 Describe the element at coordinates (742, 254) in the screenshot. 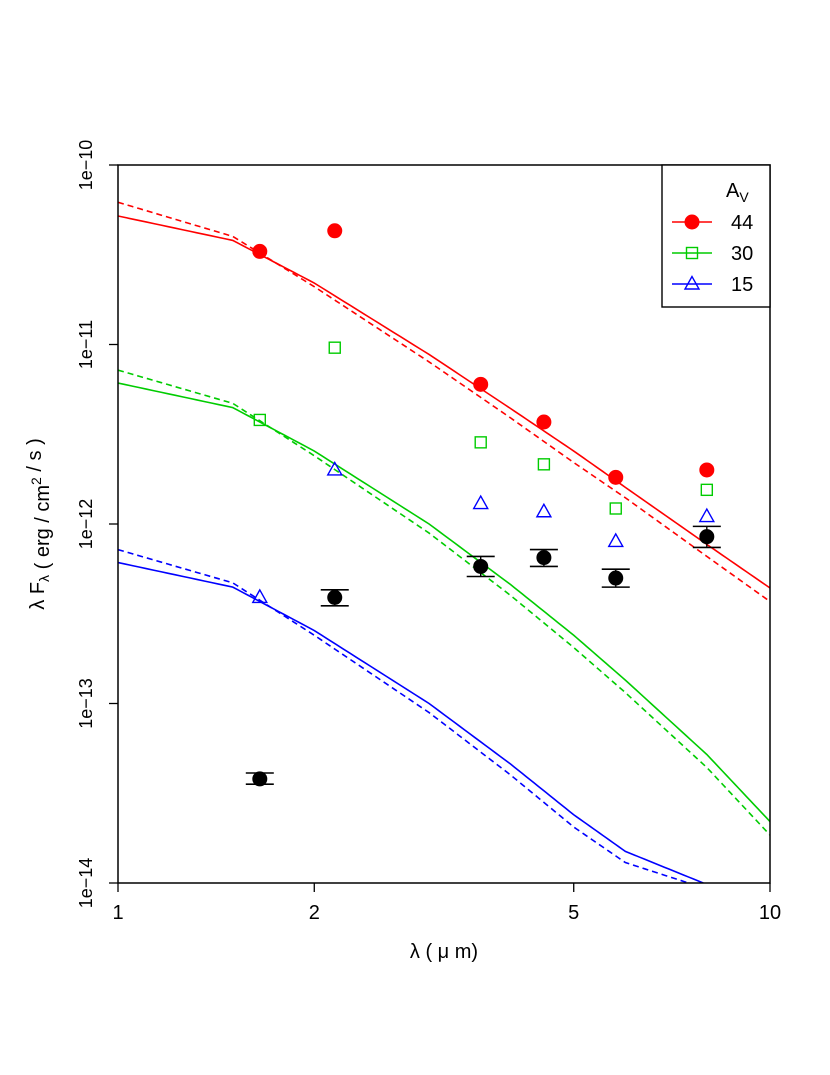

I see `legend-label: 30` at that location.